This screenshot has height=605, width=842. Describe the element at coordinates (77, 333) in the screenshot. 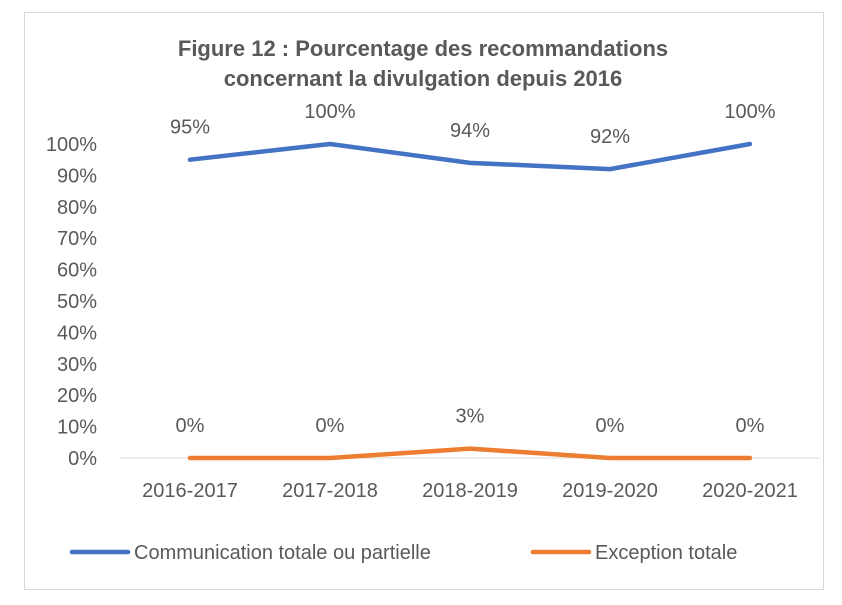

I see `y-tick-label: 40%` at that location.